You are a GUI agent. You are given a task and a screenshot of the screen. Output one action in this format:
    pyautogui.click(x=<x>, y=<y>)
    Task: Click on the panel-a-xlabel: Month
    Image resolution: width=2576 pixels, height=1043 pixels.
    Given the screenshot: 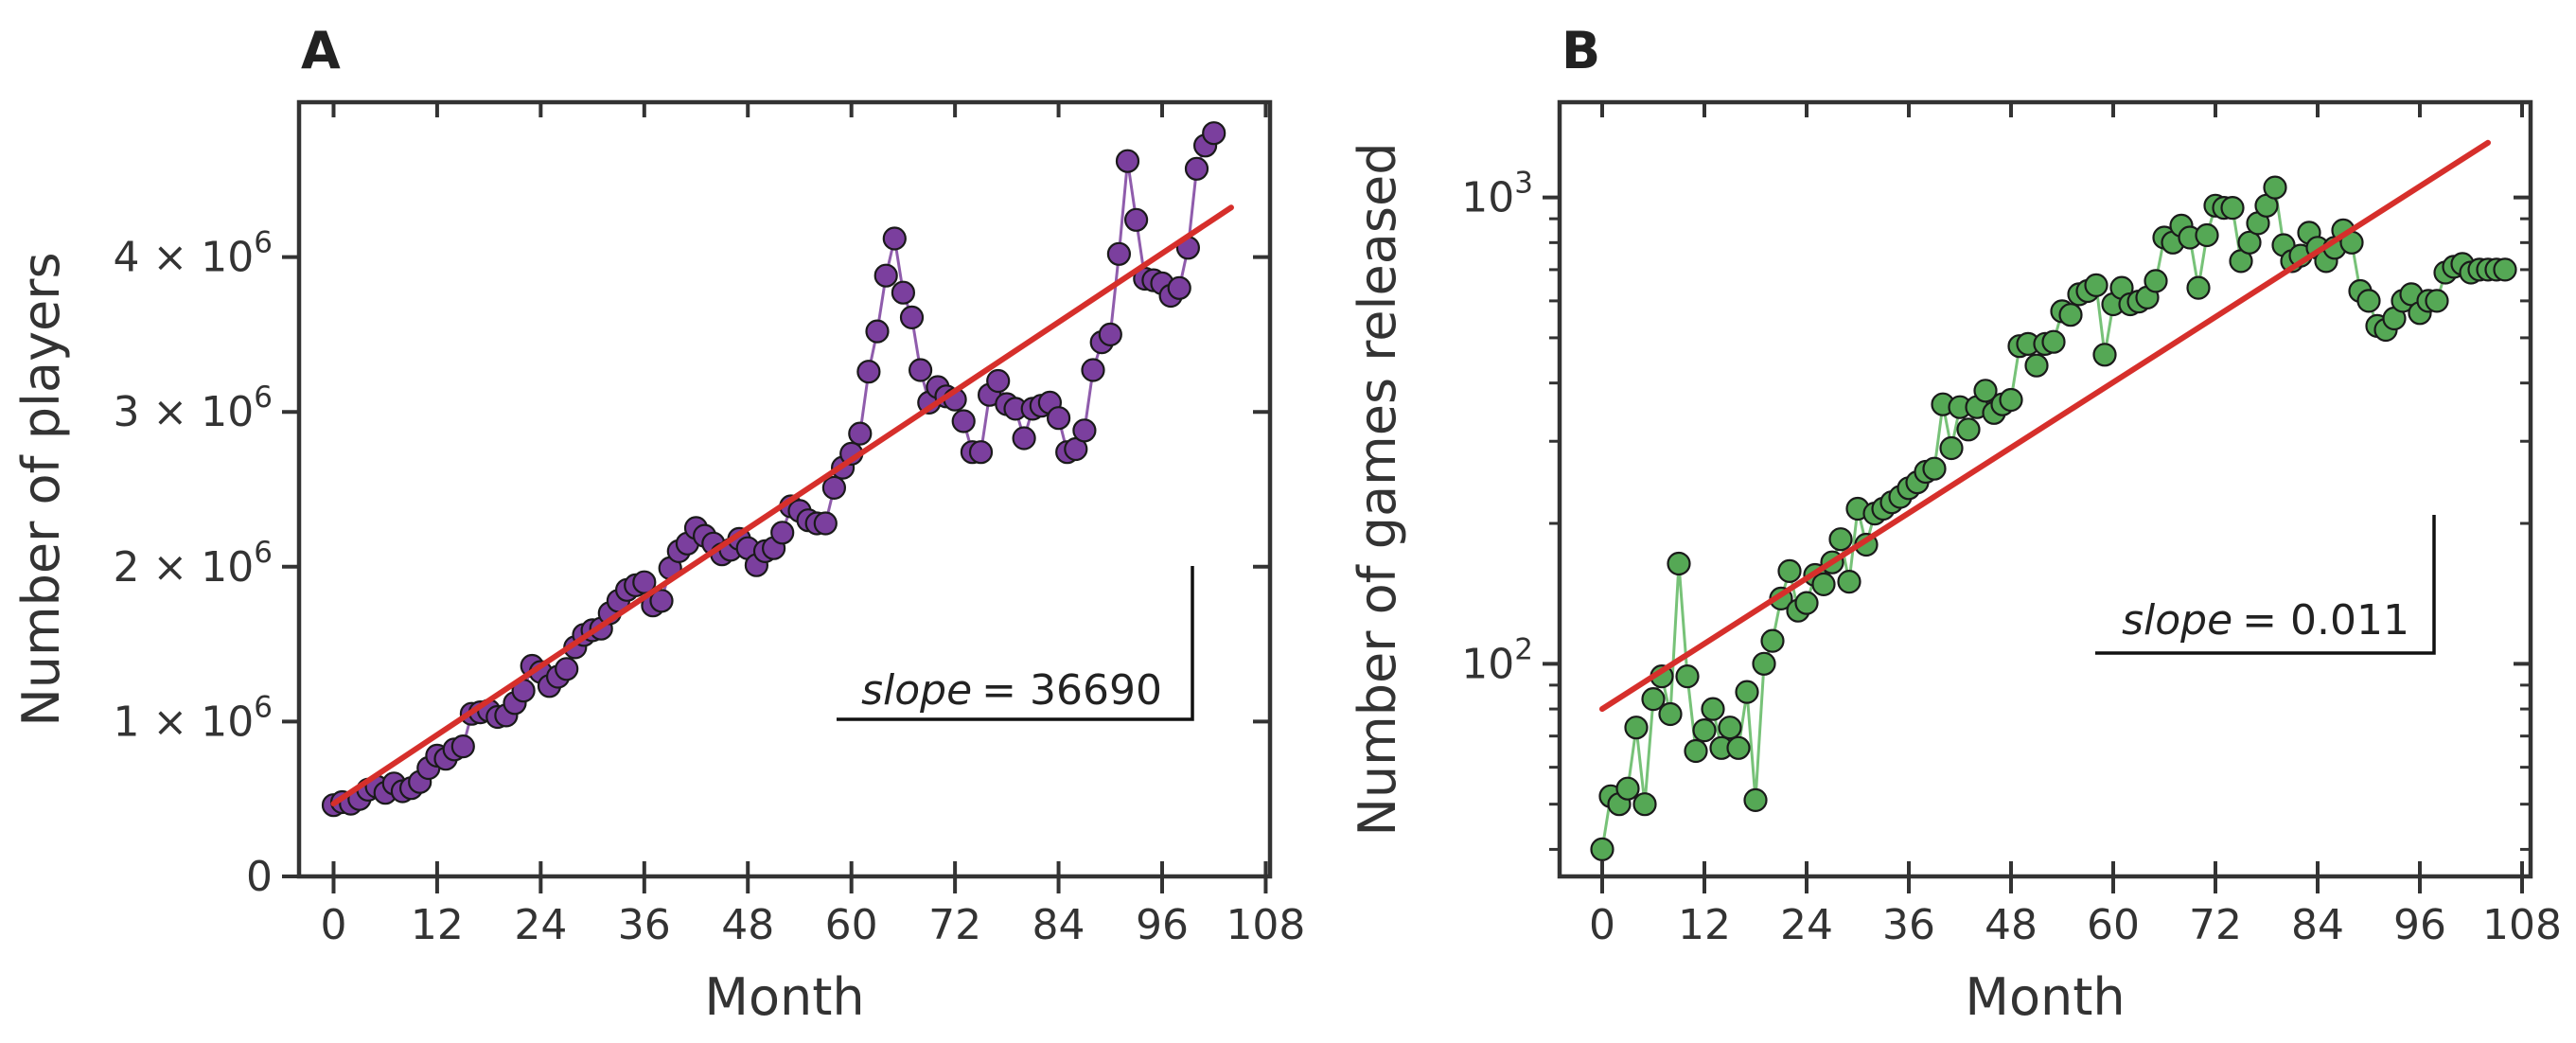 What is the action you would take?
    pyautogui.click(x=784, y=997)
    